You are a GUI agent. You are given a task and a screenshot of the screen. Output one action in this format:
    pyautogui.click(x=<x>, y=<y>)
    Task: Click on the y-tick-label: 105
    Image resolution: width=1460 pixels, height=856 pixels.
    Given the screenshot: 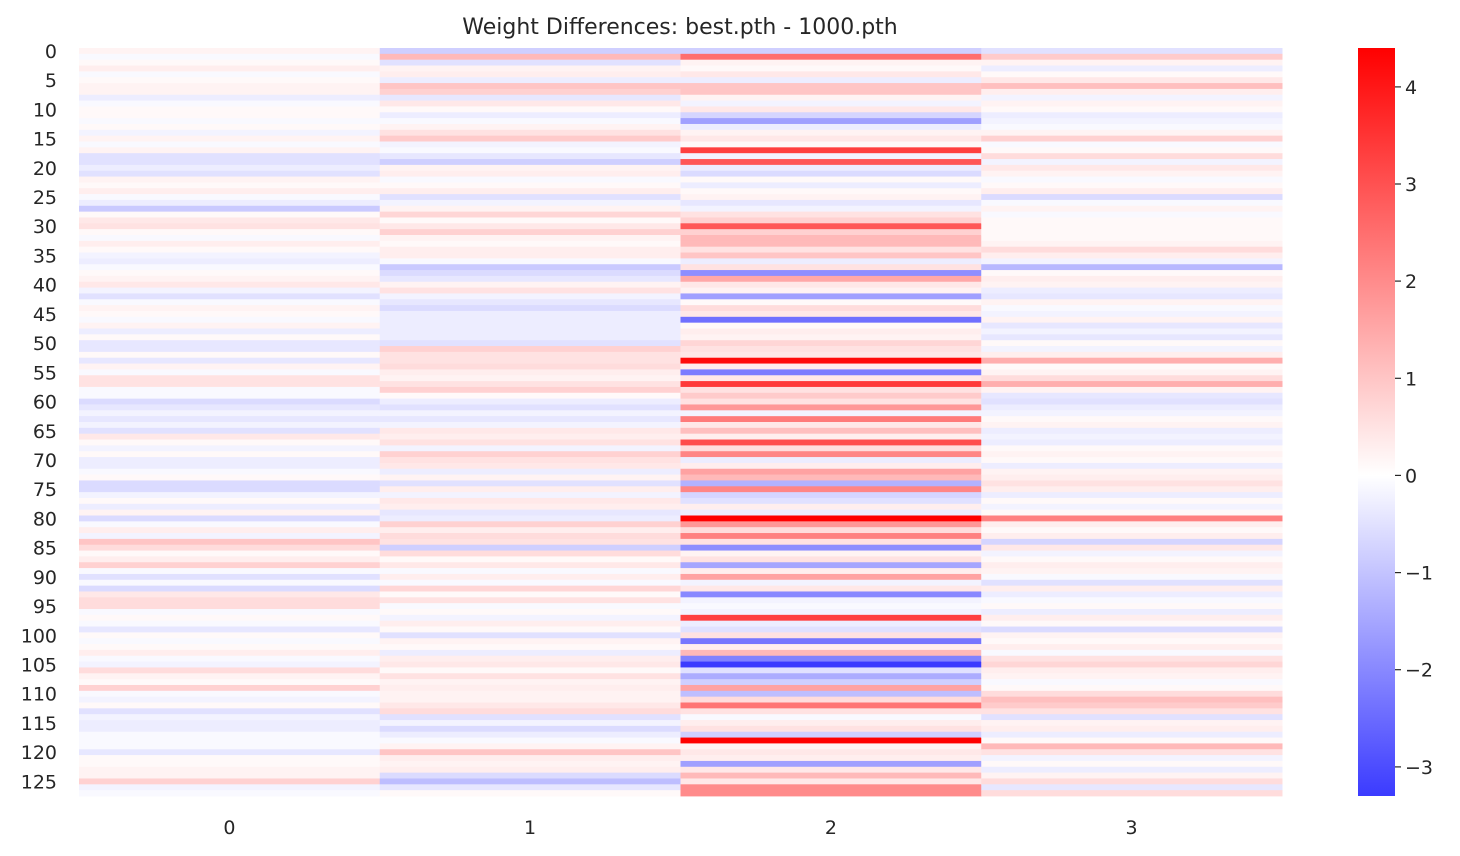 What is the action you would take?
    pyautogui.click(x=39, y=666)
    